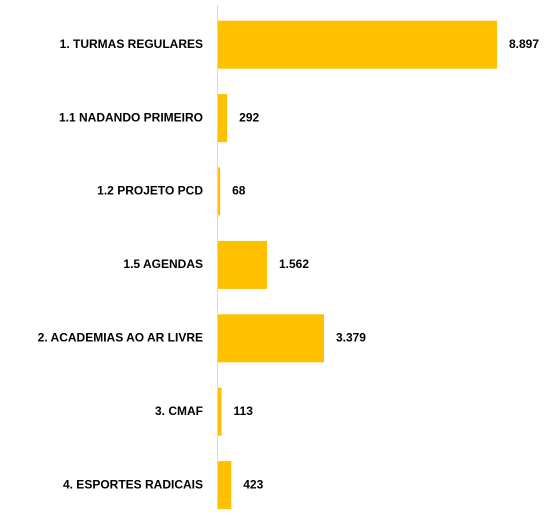 The height and width of the screenshot is (515, 547). What do you see at coordinates (120, 337) in the screenshot?
I see `category-label: 2. ACADEMIAS AO AR LIVRE` at bounding box center [120, 337].